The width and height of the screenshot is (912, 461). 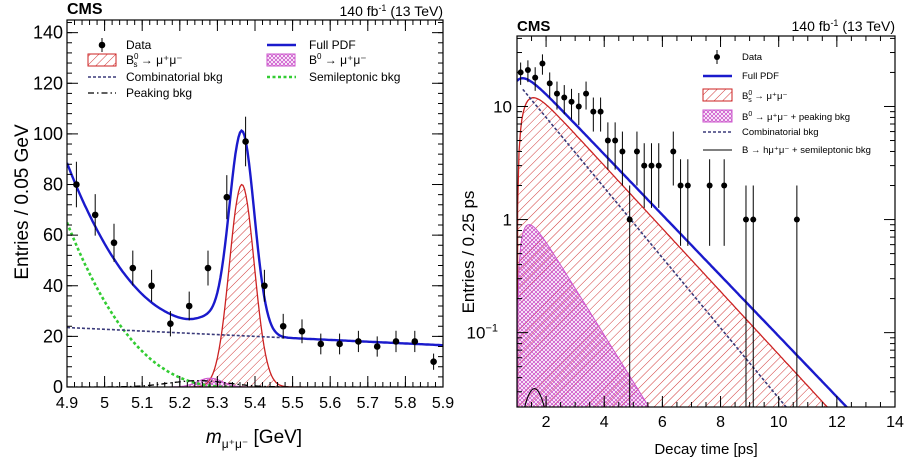 What do you see at coordinates (180, 403) in the screenshot?
I see `x-tick-label: 5.2` at bounding box center [180, 403].